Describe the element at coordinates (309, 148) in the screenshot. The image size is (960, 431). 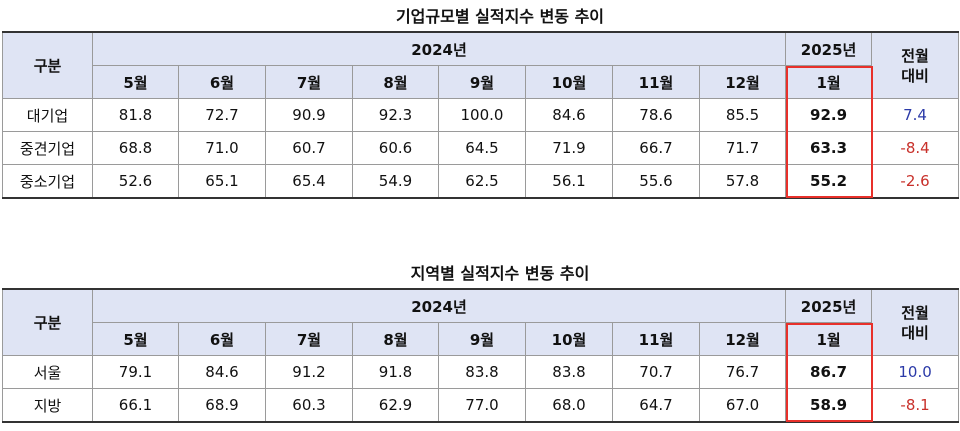
I see `value-cell: 60.7` at that location.